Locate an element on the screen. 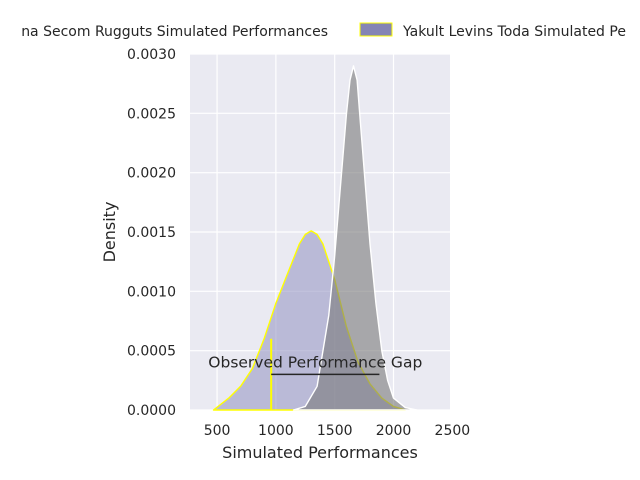 This screenshot has width=640, height=480. y-tick-label: 0.0005 is located at coordinates (151, 352).